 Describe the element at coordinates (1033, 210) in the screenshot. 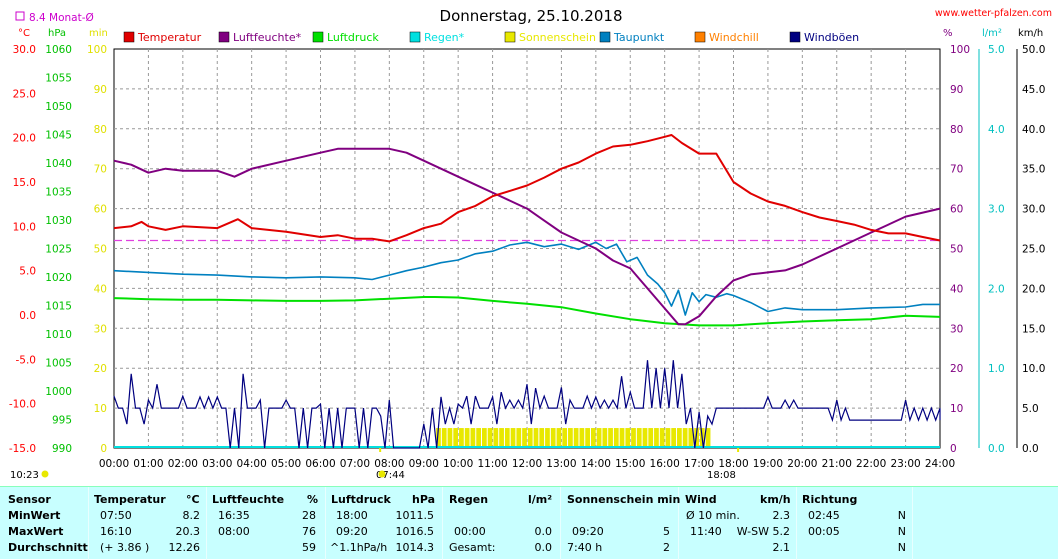

I see `tick-kmh: 30.0` at that location.